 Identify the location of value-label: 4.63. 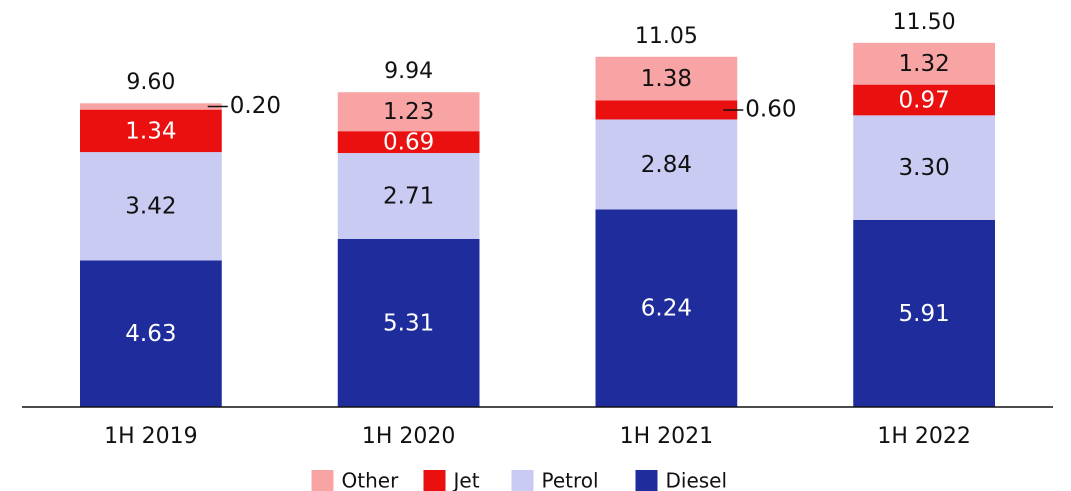
(150, 334).